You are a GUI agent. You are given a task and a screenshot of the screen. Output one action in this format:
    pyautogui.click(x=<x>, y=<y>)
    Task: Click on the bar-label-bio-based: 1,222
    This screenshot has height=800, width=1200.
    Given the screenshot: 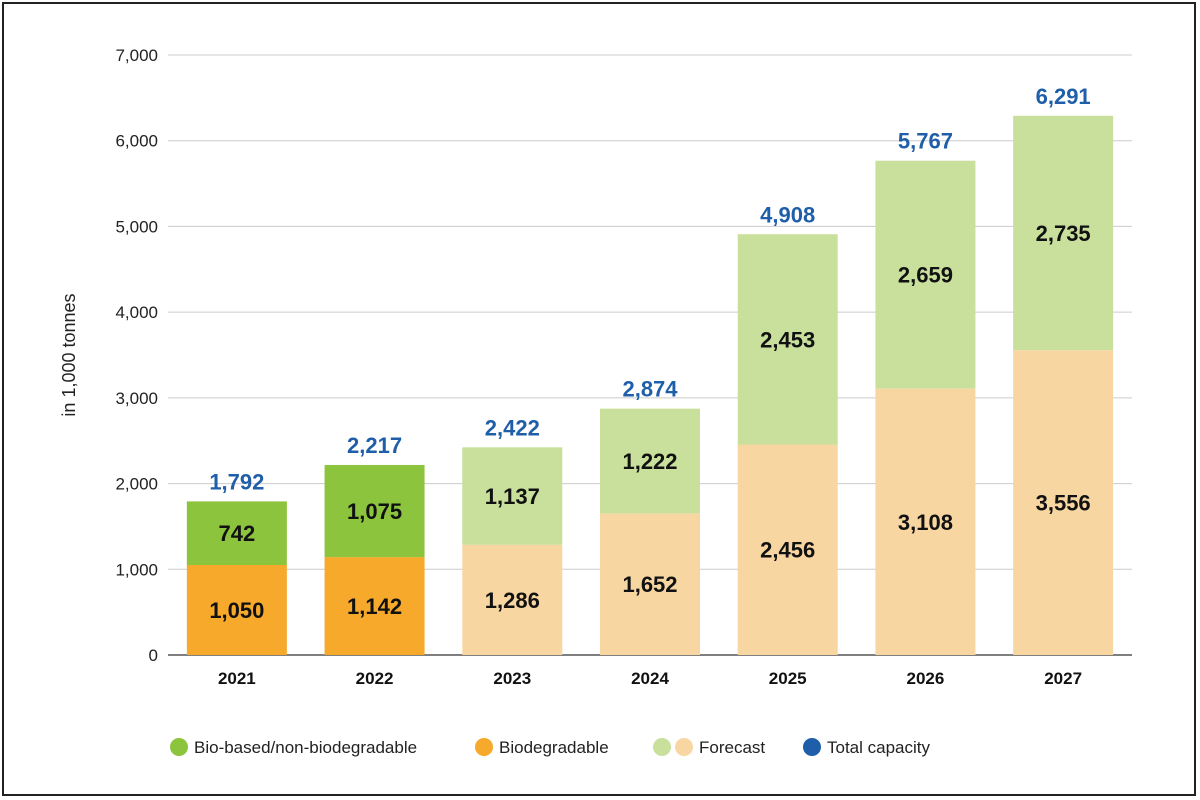 What is the action you would take?
    pyautogui.click(x=649, y=461)
    